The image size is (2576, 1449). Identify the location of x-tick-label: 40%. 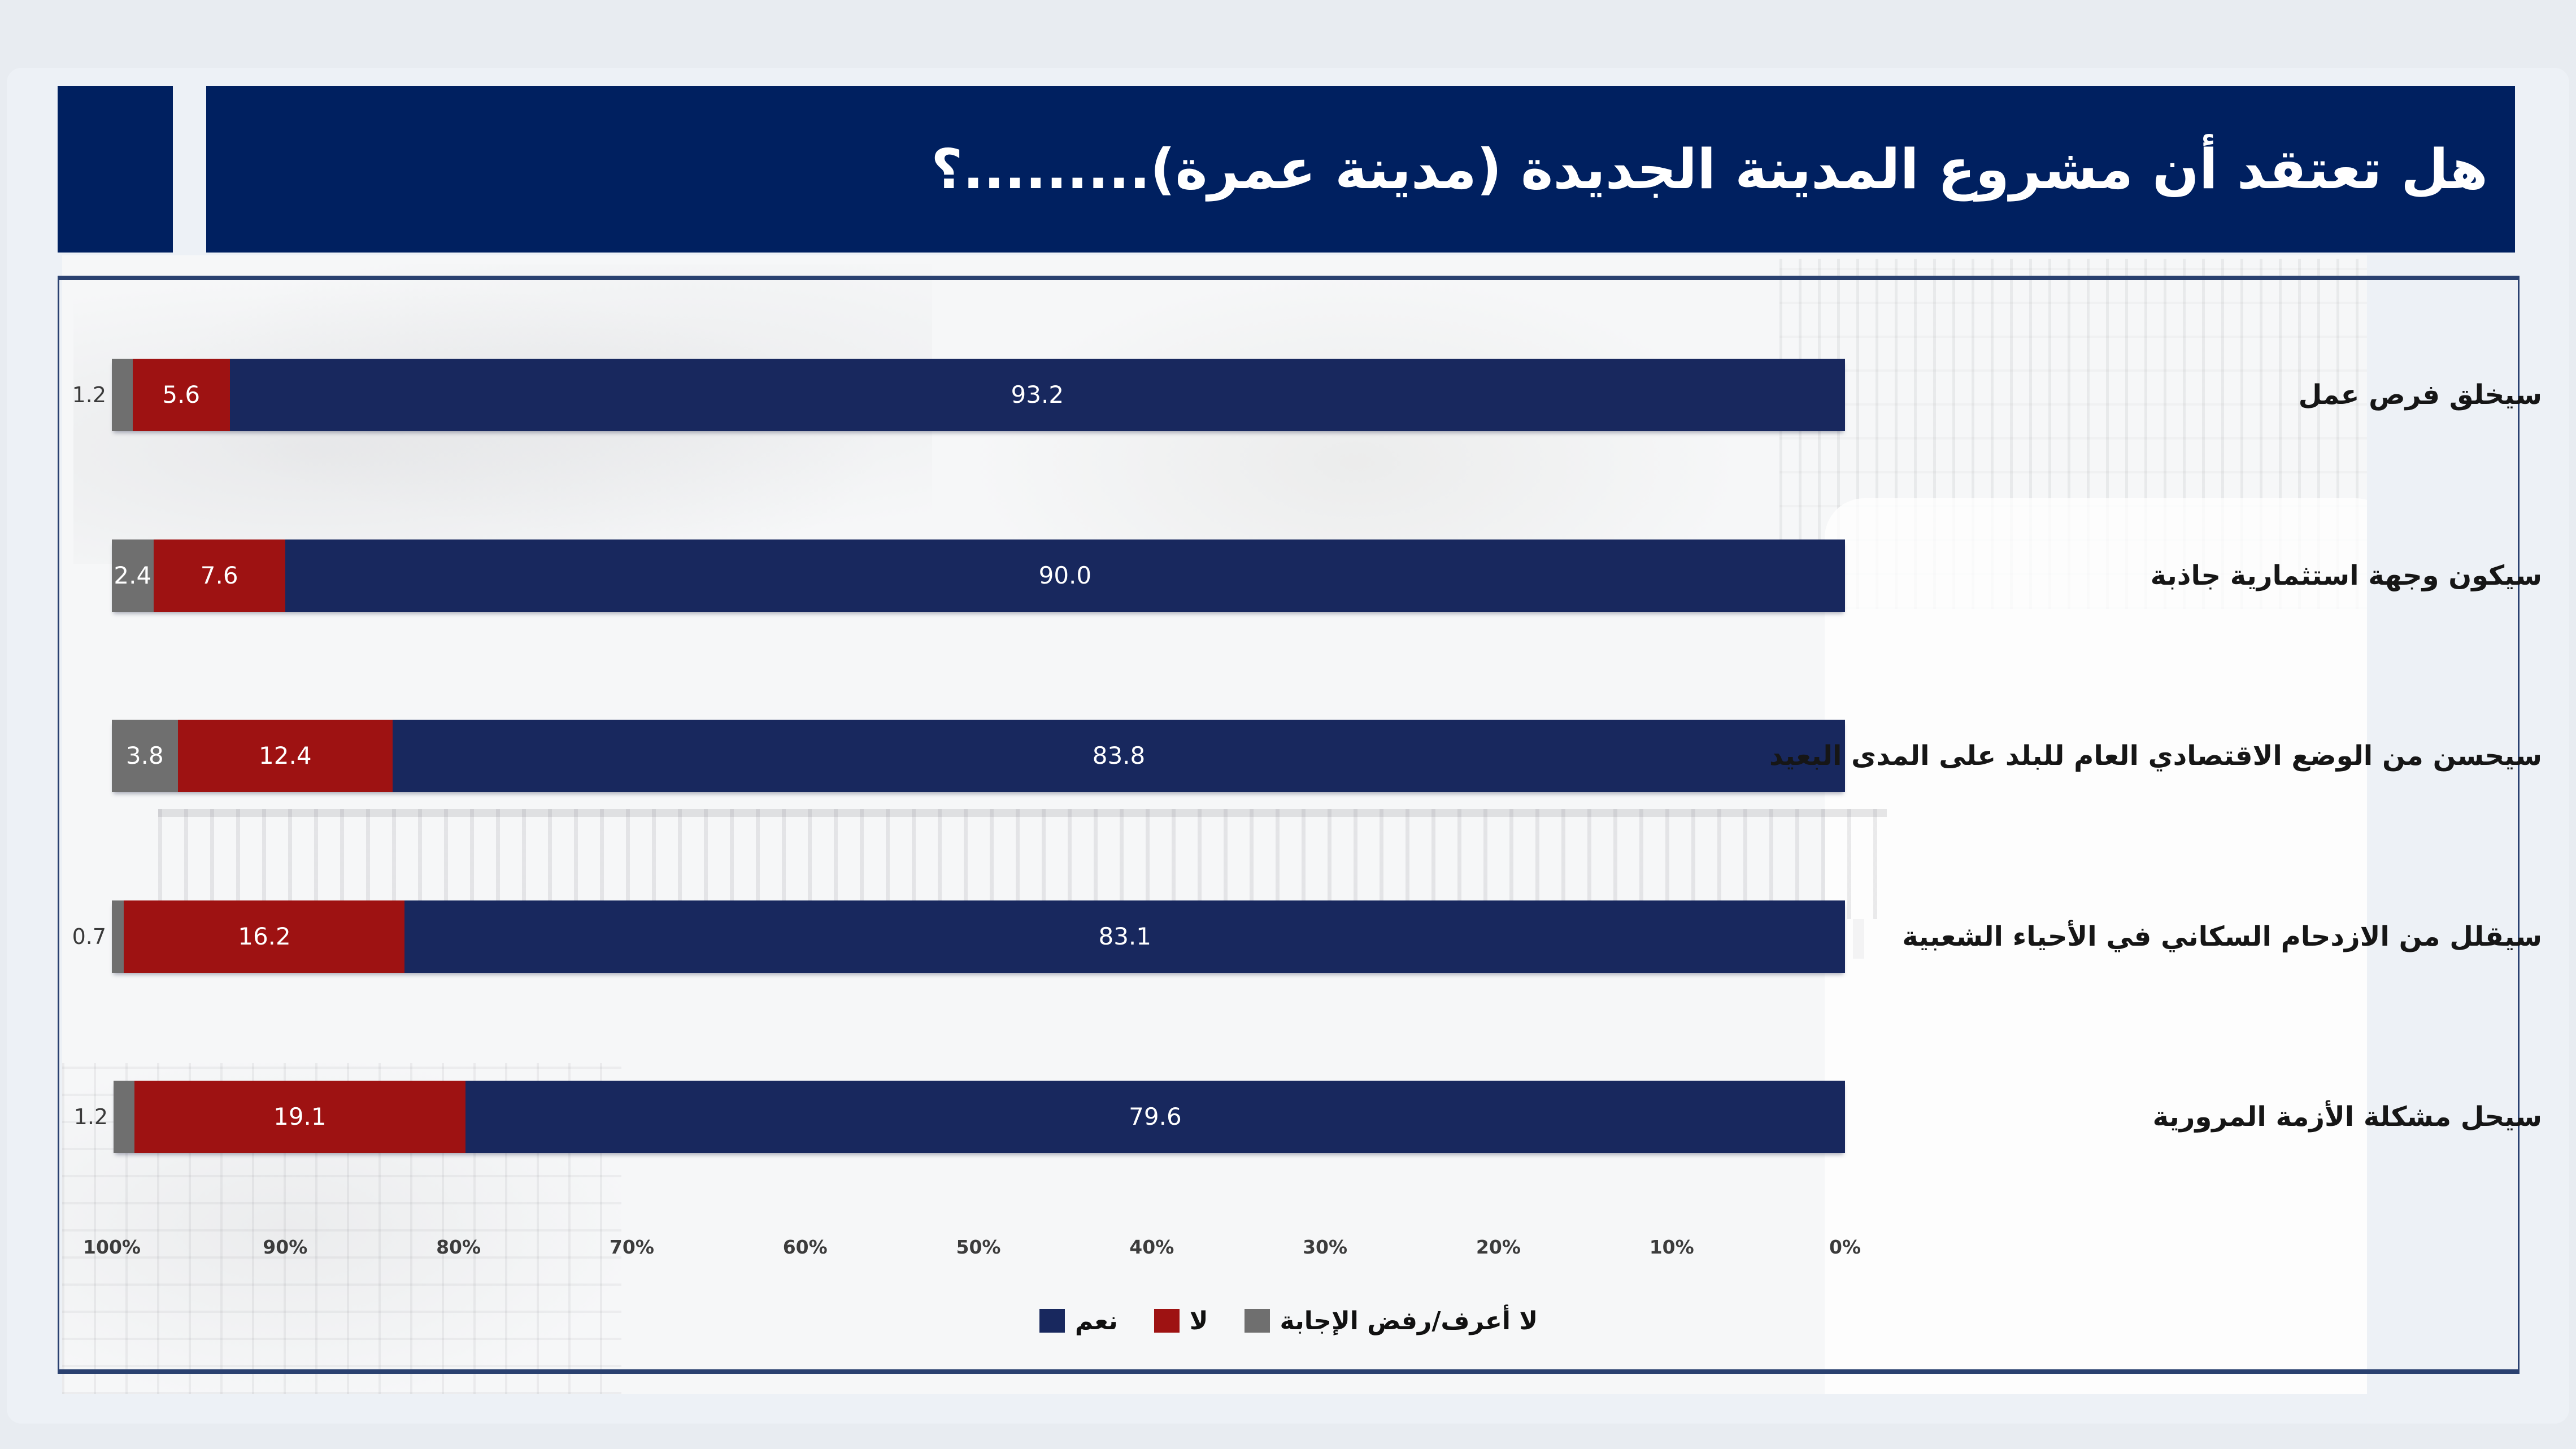
(1151, 1247).